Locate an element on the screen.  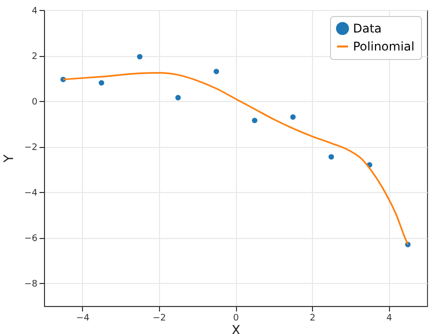
x-tick-label: −4 is located at coordinates (83, 319).